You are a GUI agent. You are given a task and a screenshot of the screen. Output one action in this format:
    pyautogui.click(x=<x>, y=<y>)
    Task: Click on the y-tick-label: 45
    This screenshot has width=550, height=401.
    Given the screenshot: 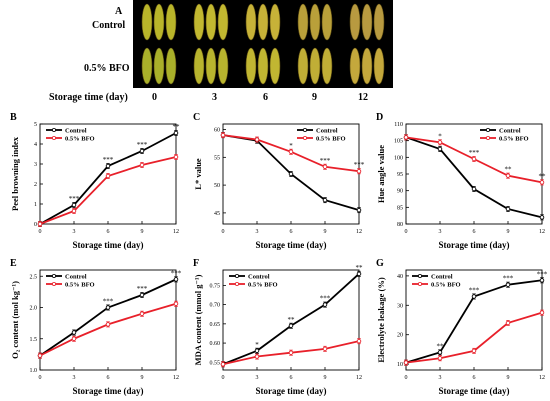 What is the action you would take?
    pyautogui.click(x=217, y=214)
    